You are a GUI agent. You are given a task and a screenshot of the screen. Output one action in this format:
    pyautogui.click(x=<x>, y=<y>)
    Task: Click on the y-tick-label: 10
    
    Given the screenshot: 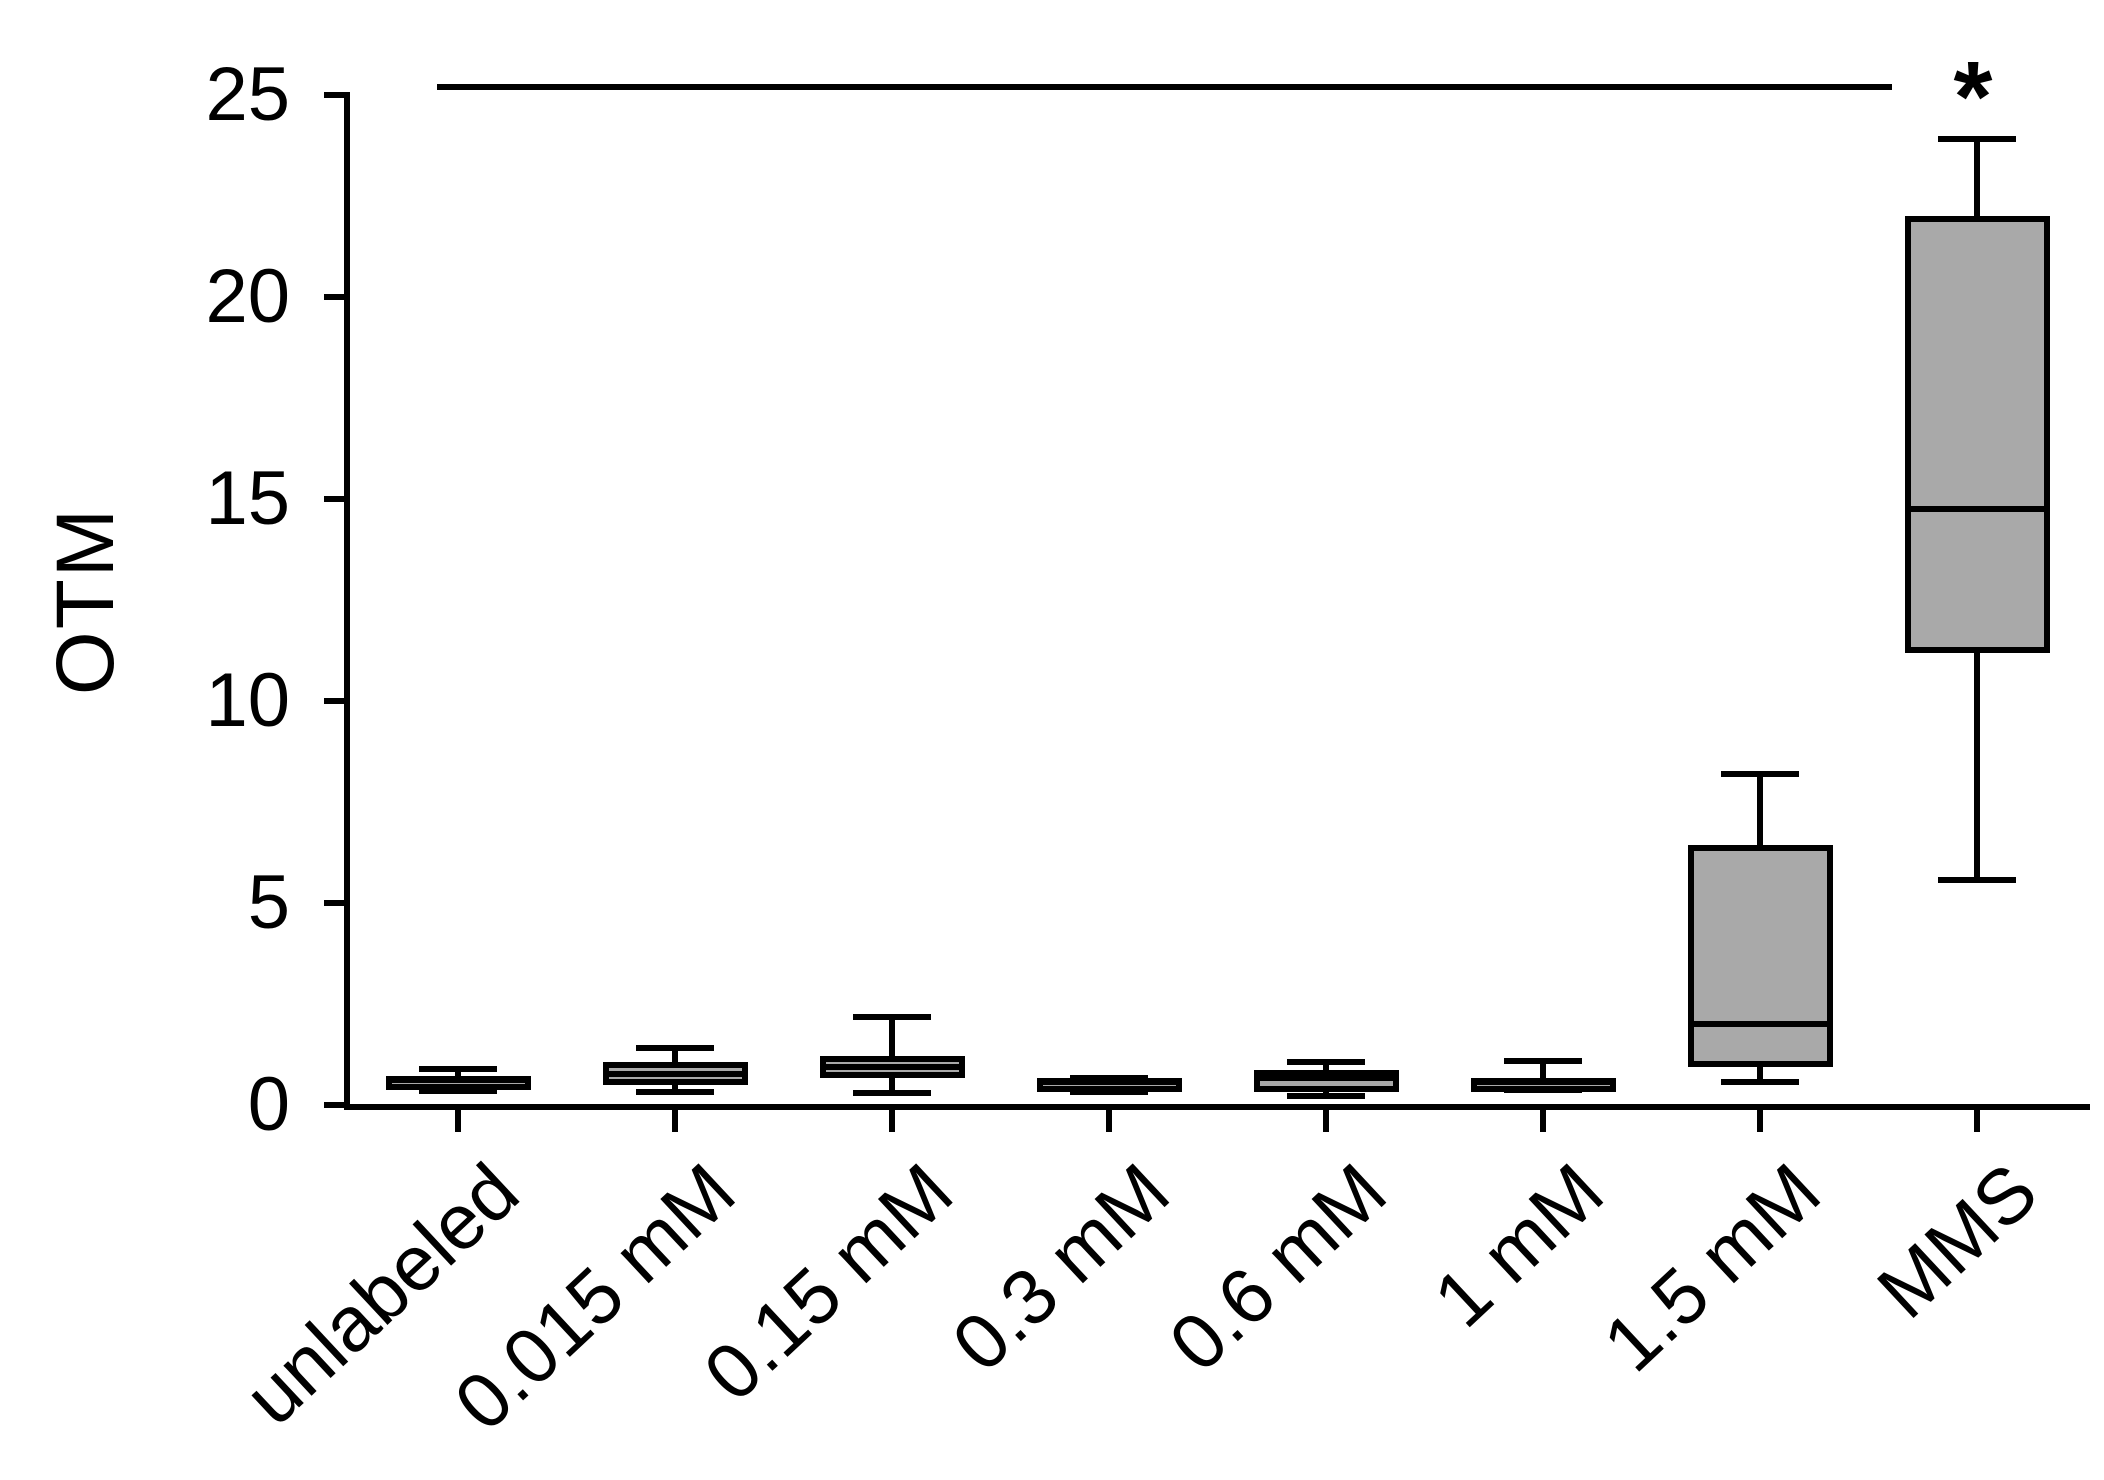 What is the action you would take?
    pyautogui.click(x=247, y=700)
    